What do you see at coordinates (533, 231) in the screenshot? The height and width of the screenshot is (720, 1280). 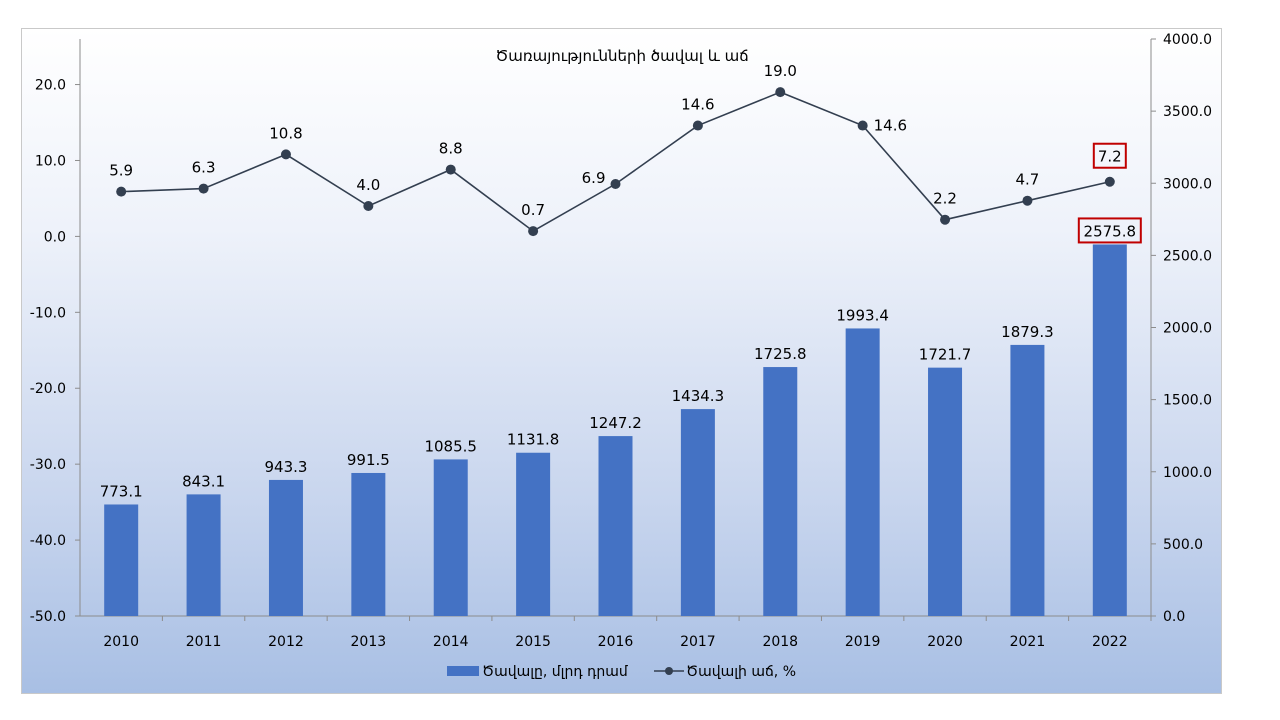 I see `growth-point-2015` at bounding box center [533, 231].